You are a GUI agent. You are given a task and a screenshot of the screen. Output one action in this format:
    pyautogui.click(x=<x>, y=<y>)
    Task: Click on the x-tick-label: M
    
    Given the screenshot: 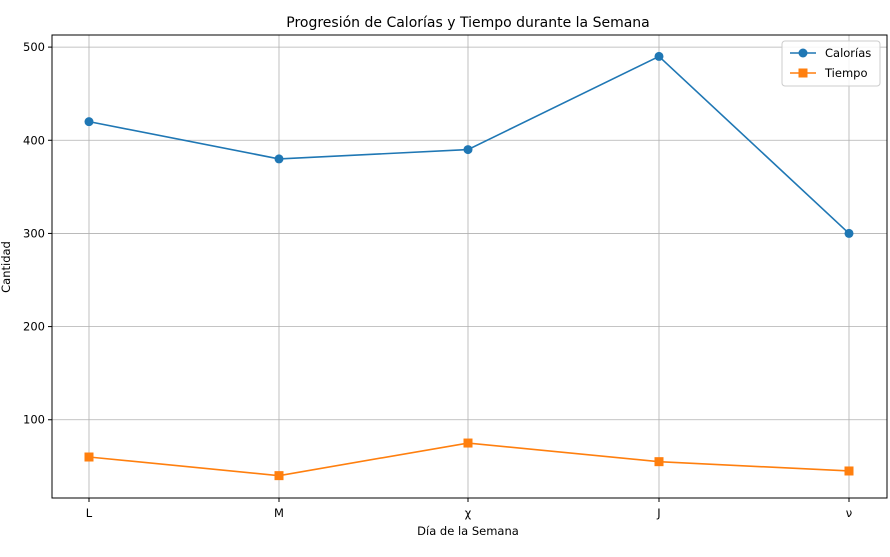 What is the action you would take?
    pyautogui.click(x=279, y=513)
    